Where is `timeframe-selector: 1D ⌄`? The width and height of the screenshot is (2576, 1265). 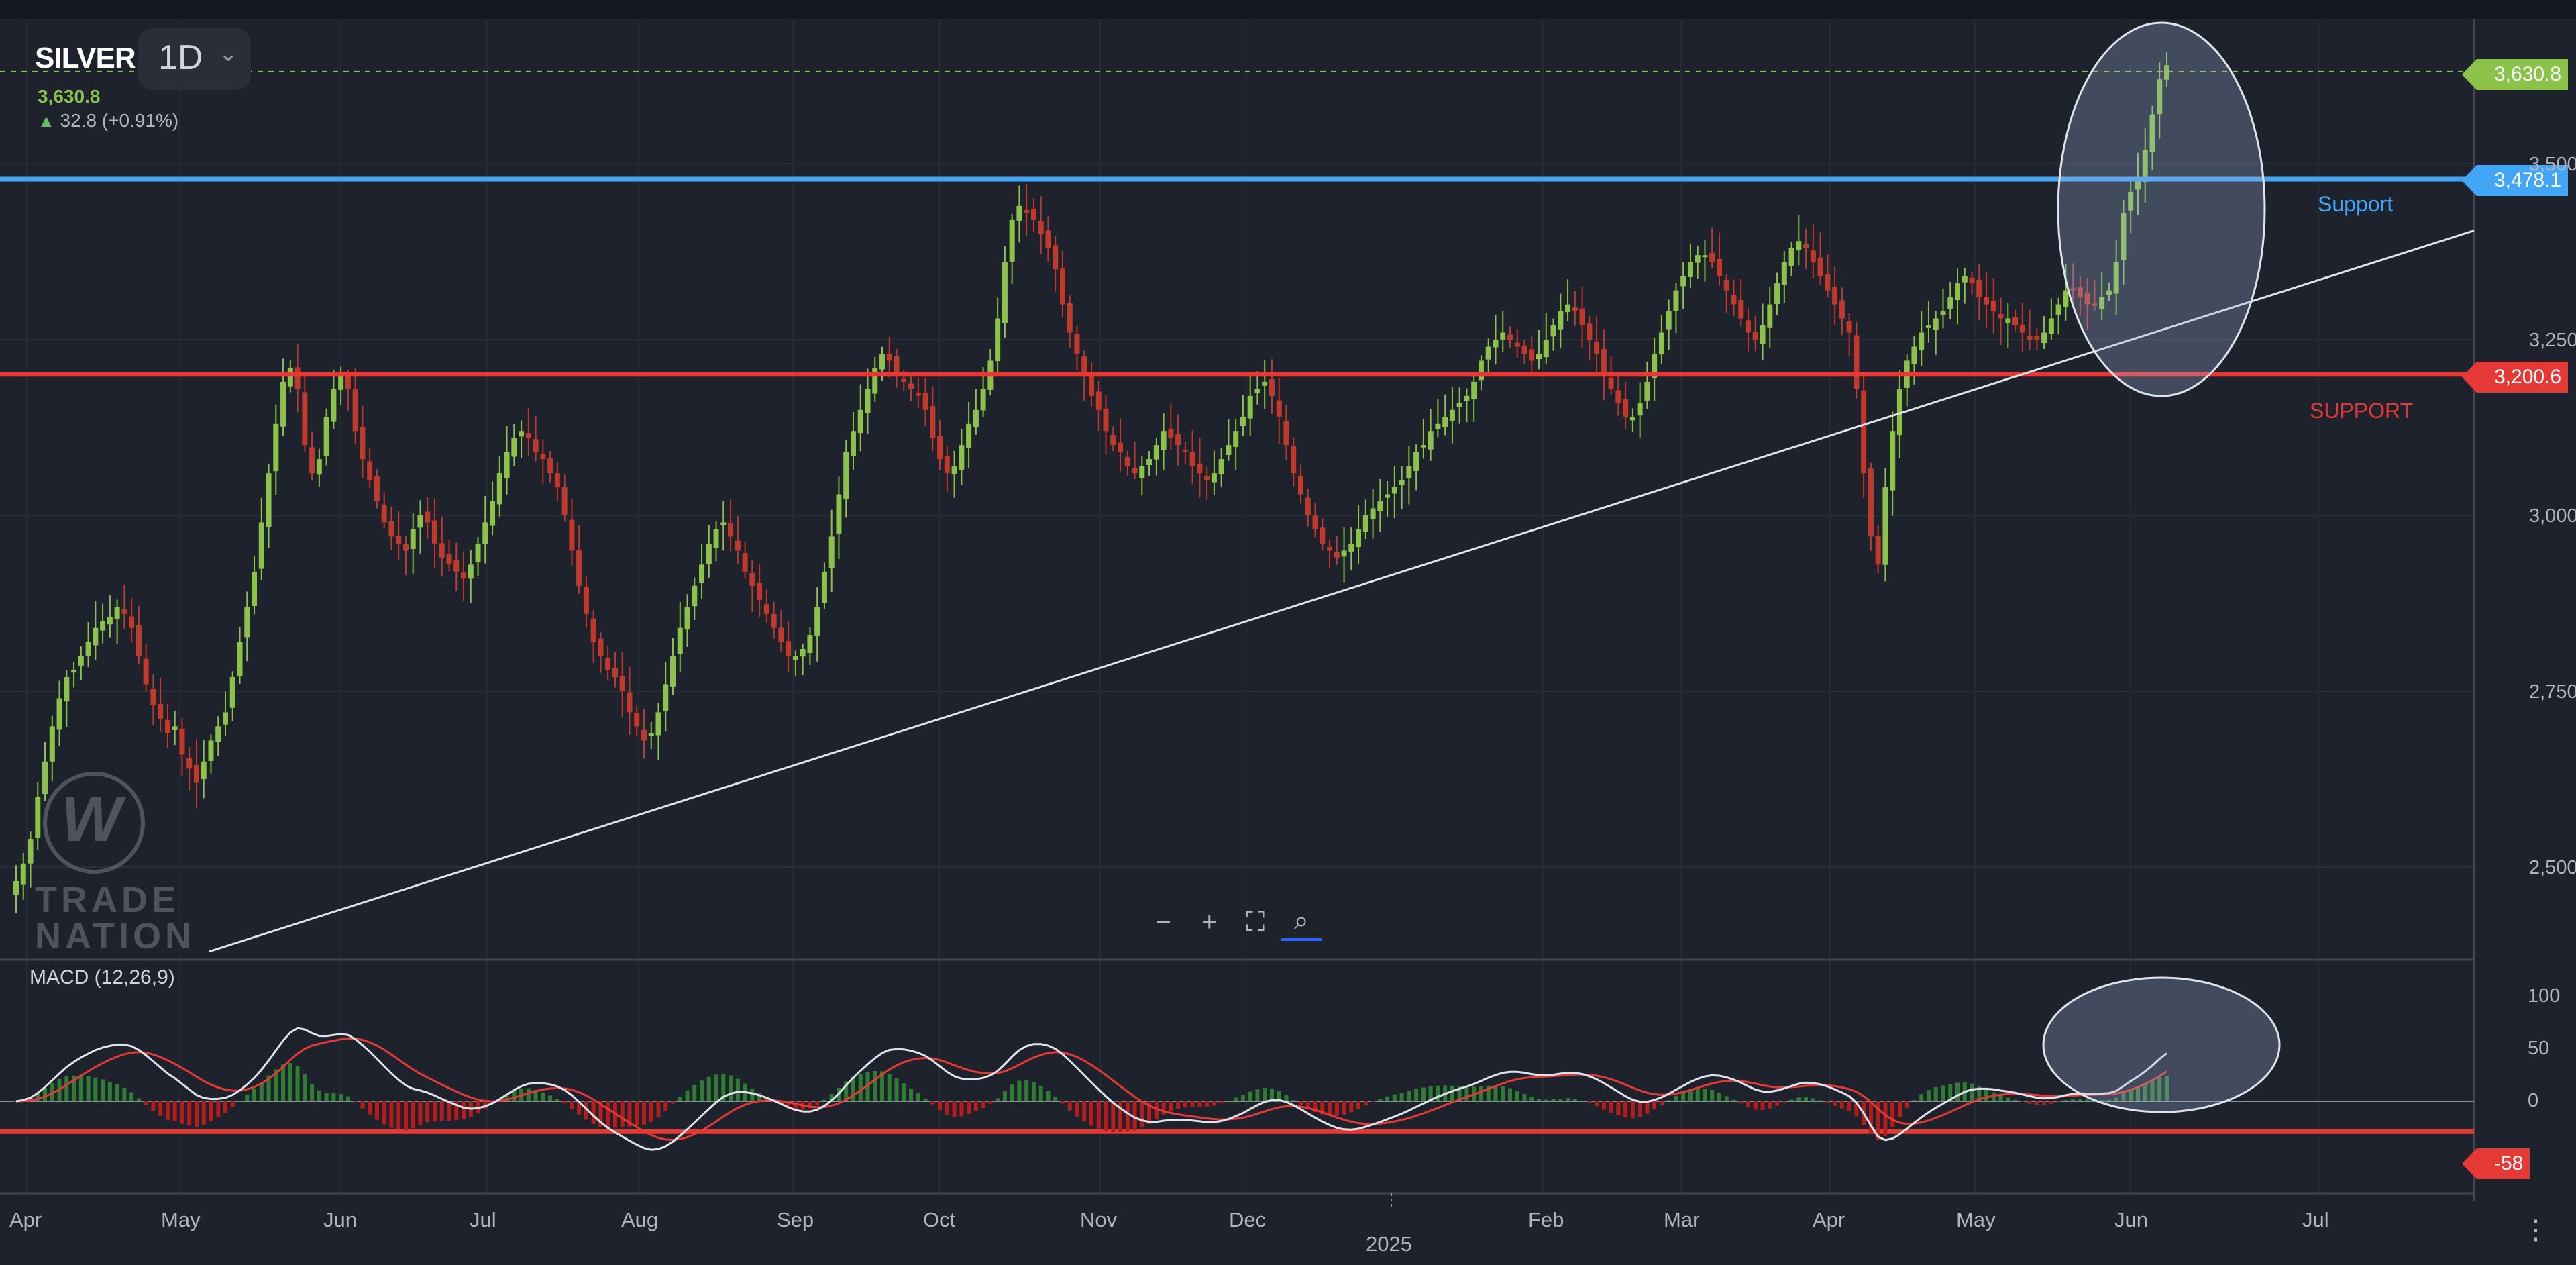 timeframe-selector: 1D ⌄ is located at coordinates (194, 59).